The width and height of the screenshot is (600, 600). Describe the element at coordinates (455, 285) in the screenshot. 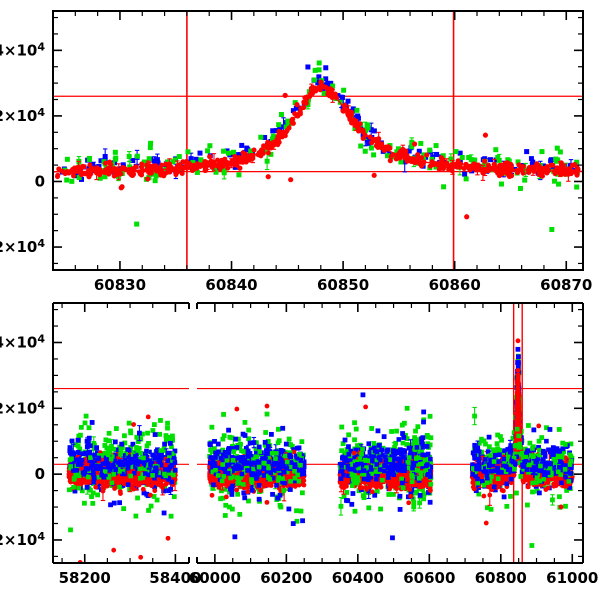

I see `top-xtick-label-3: 60860` at that location.